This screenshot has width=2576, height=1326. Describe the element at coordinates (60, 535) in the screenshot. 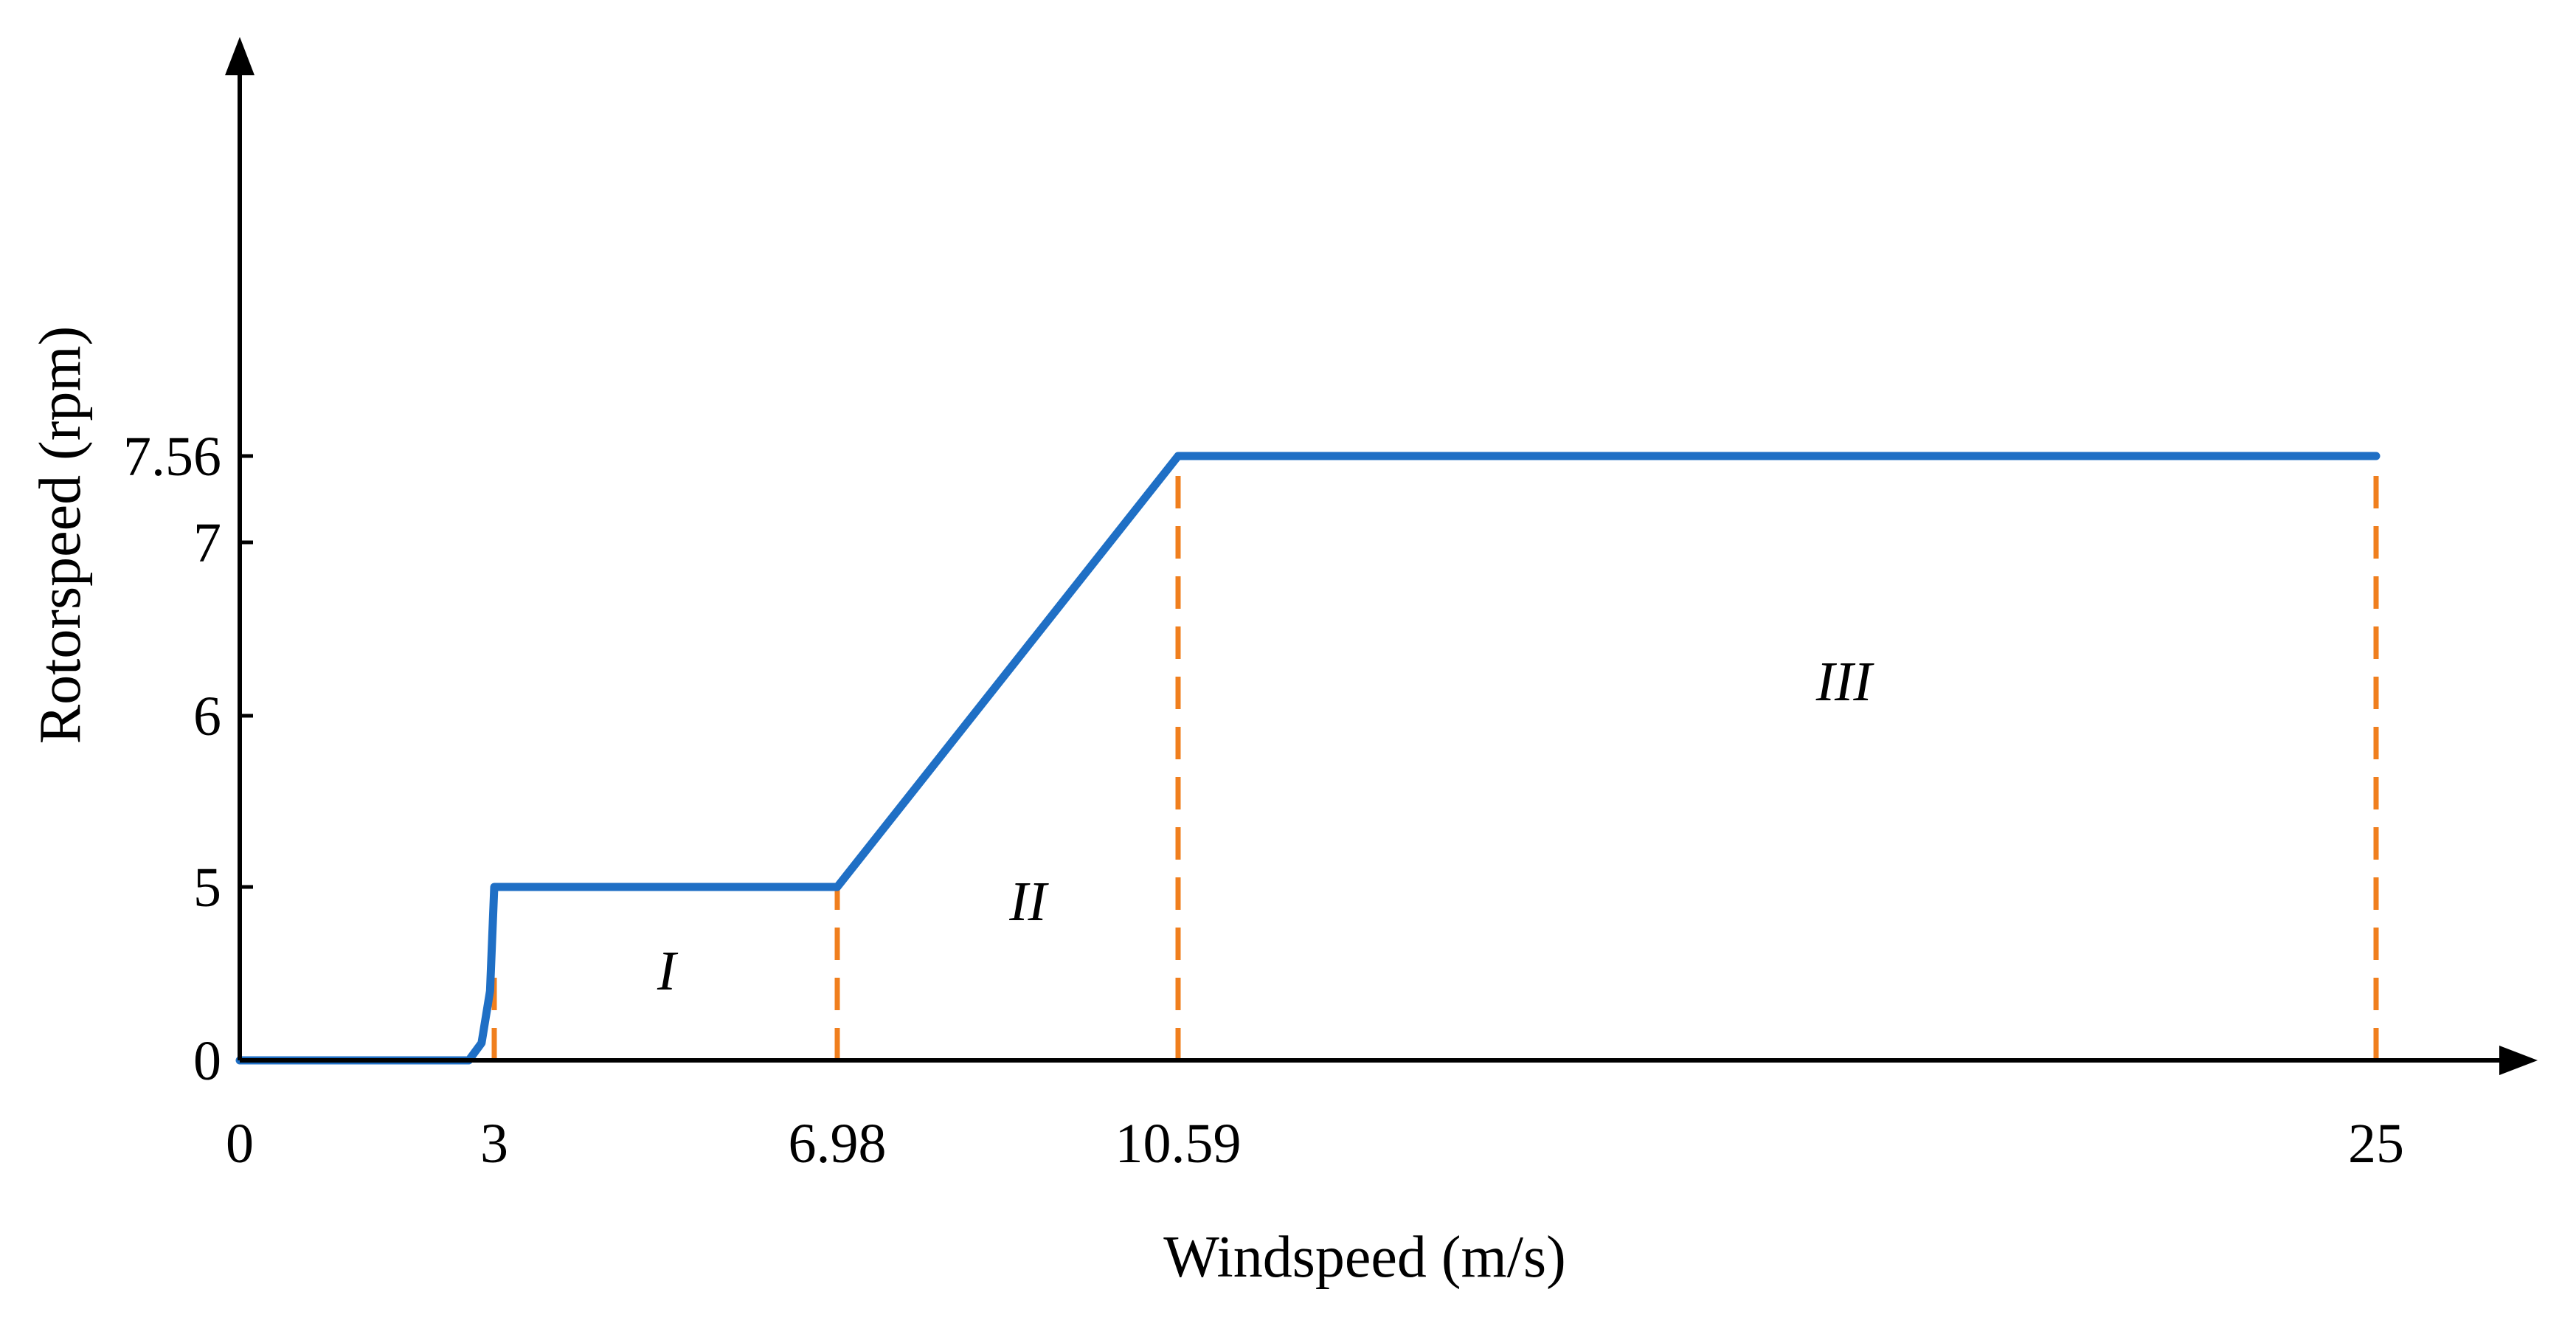

I see `y-axis-title: Rotorspeed (rpm)` at that location.